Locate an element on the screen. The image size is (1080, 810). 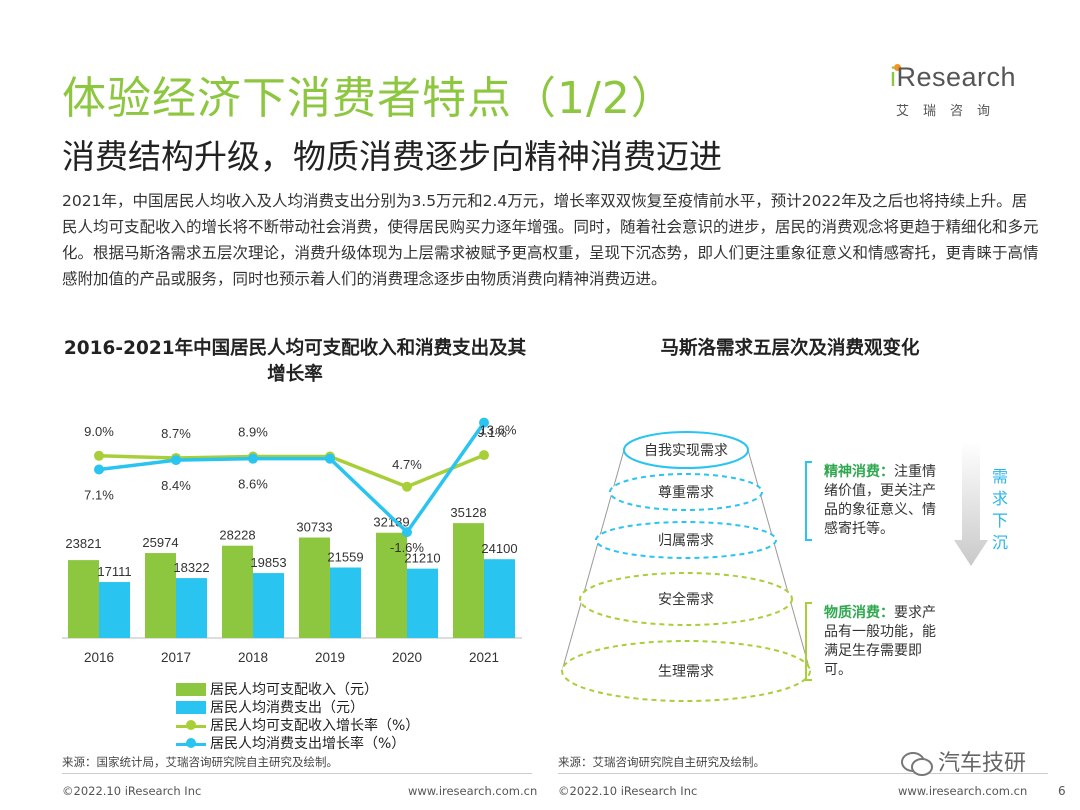
iresearch-logo: iResearch 艾瑞咨询 is located at coordinates (960, 92).